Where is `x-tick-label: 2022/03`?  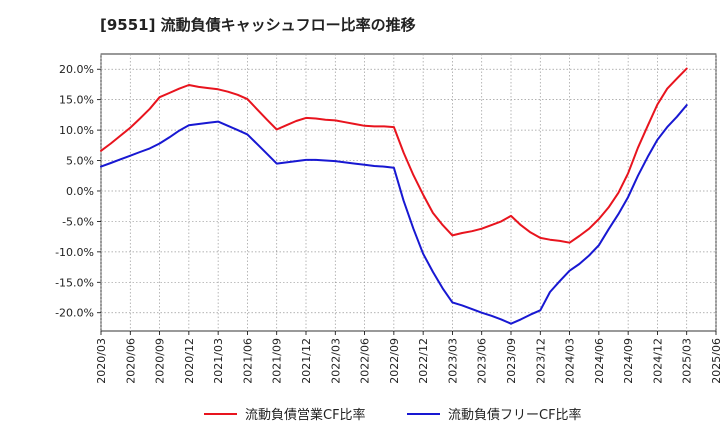 x-tick-label: 2022/03 is located at coordinates (335, 361).